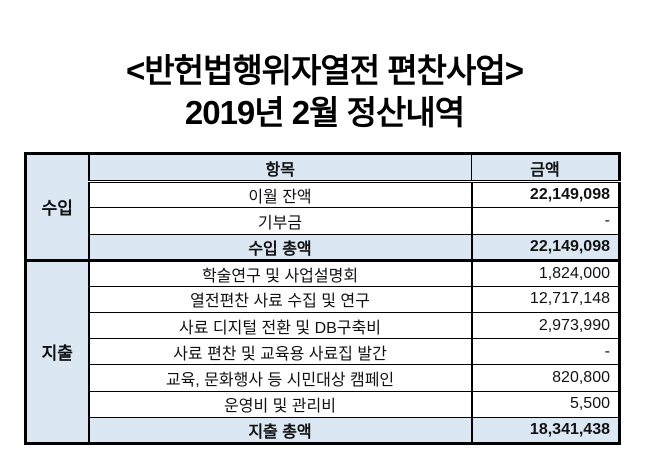  I want to click on item-cell: 이월 잔액, so click(280, 195).